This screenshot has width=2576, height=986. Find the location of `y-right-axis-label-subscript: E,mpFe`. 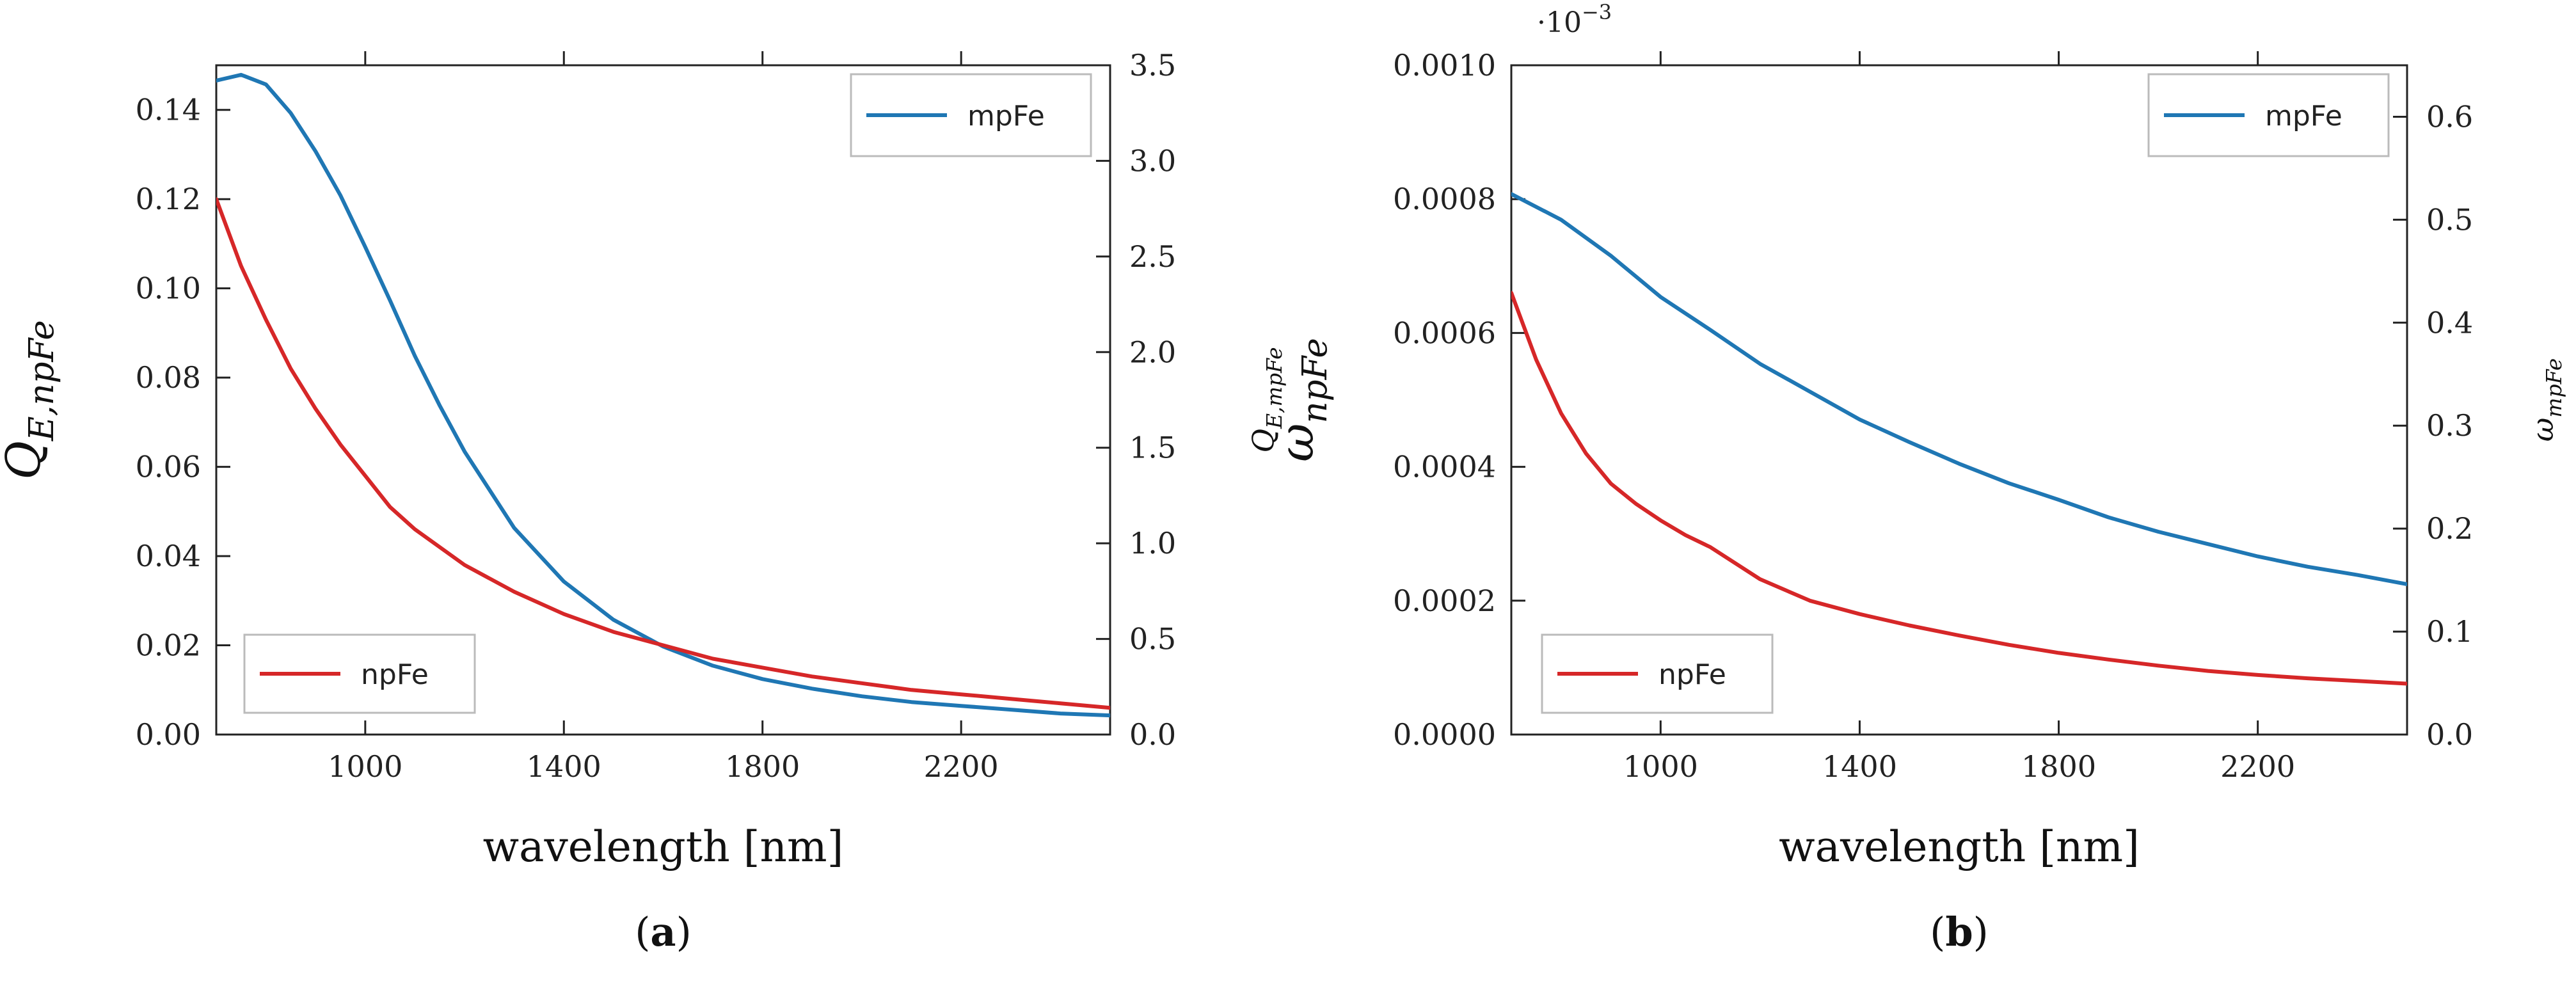

y-right-axis-label-subscript: E,mpFe is located at coordinates (1275, 388).